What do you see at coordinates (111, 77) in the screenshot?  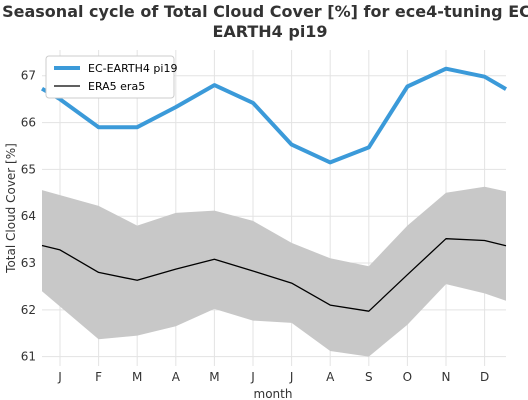 I see `legend: EC-EARTH4 pi19 ERA5 era5` at bounding box center [111, 77].